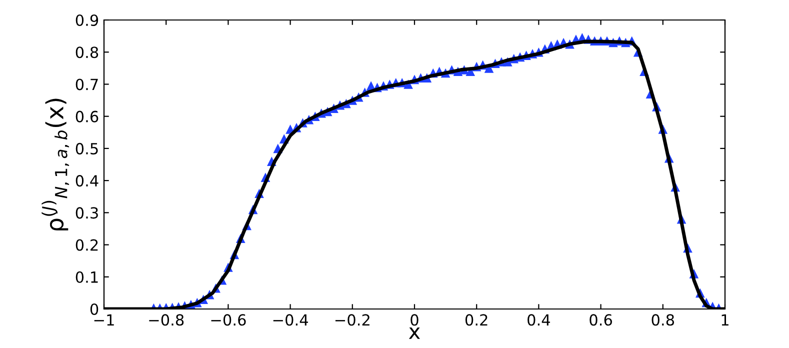 The image size is (789, 348). Describe the element at coordinates (94, 309) in the screenshot. I see `y-tick-label: 0` at that location.